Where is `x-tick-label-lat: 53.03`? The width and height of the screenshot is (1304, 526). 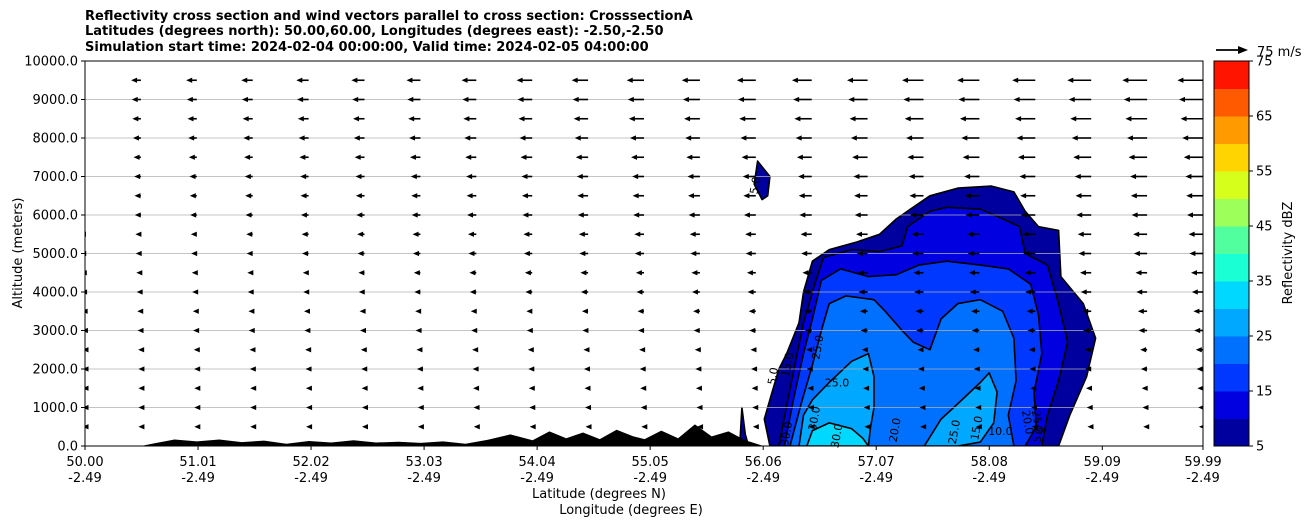 x-tick-label-lat: 53.03 is located at coordinates (423, 462).